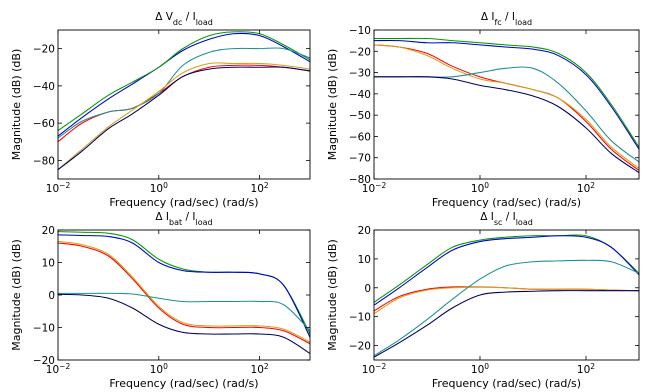  I want to click on y-tick-label: −30, so click(360, 74).